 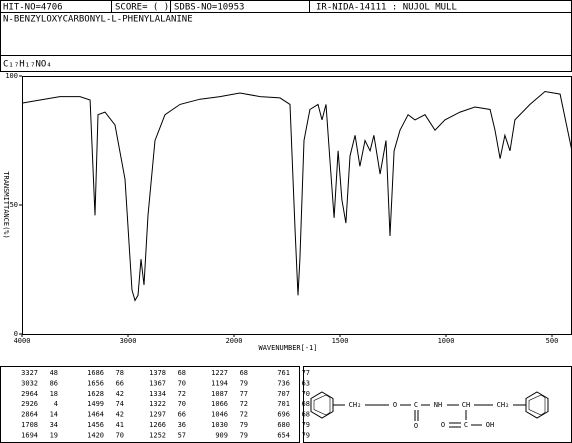 What do you see at coordinates (95, 404) in the screenshot?
I see `peak-wavenumber: 1499` at bounding box center [95, 404].